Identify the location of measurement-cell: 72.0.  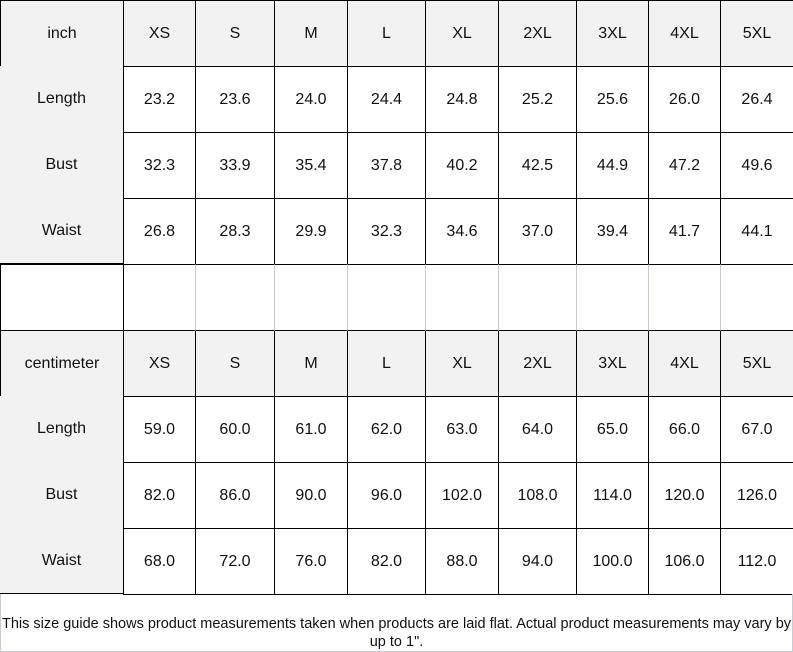
(235, 561).